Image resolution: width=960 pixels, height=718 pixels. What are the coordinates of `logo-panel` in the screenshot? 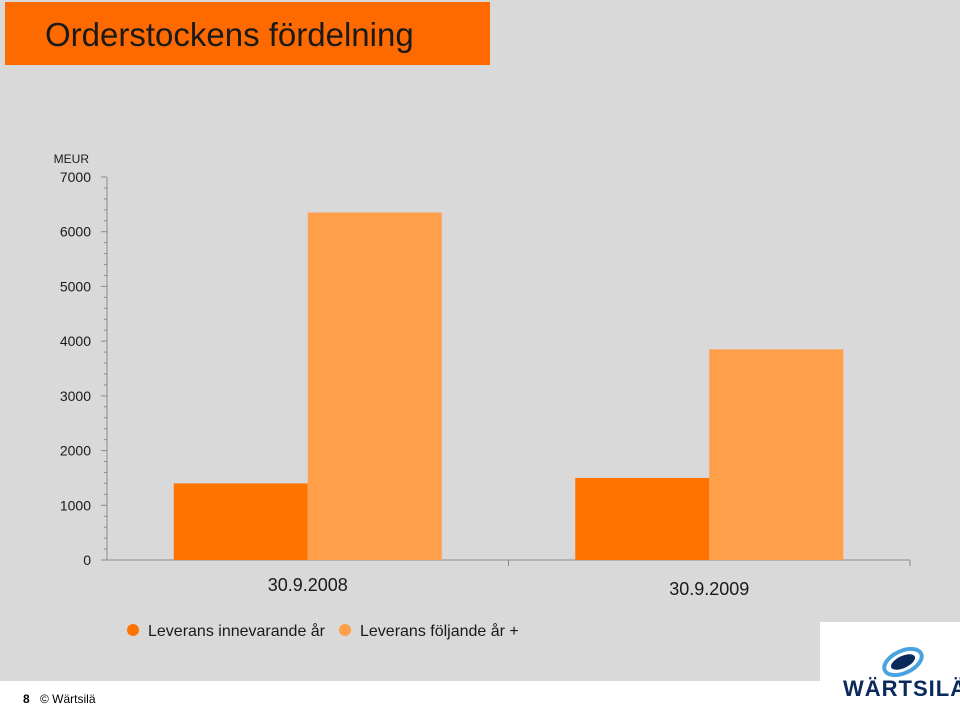 It's located at (890, 670).